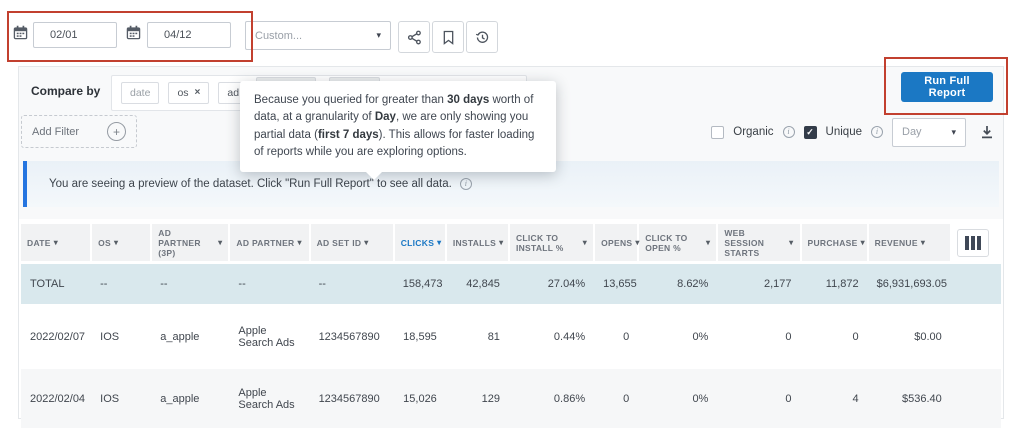 Image resolution: width=1024 pixels, height=431 pixels. What do you see at coordinates (197, 92) in the screenshot?
I see `remove-tag-icon: ×` at bounding box center [197, 92].